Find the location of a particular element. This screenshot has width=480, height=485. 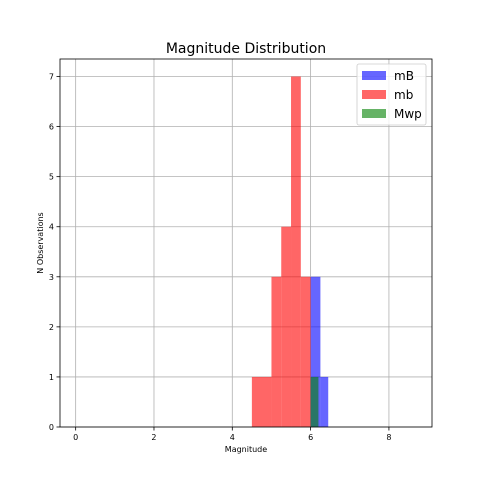

y-axis-label: N Observations is located at coordinates (40, 242).